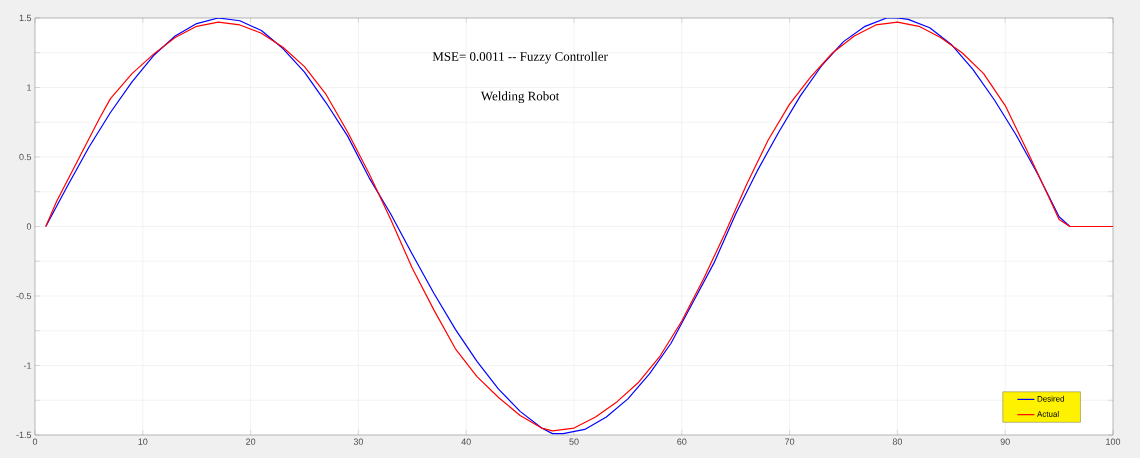 The image size is (1140, 458). Describe the element at coordinates (24, 296) in the screenshot. I see `y-tick-label: -0.5` at that location.